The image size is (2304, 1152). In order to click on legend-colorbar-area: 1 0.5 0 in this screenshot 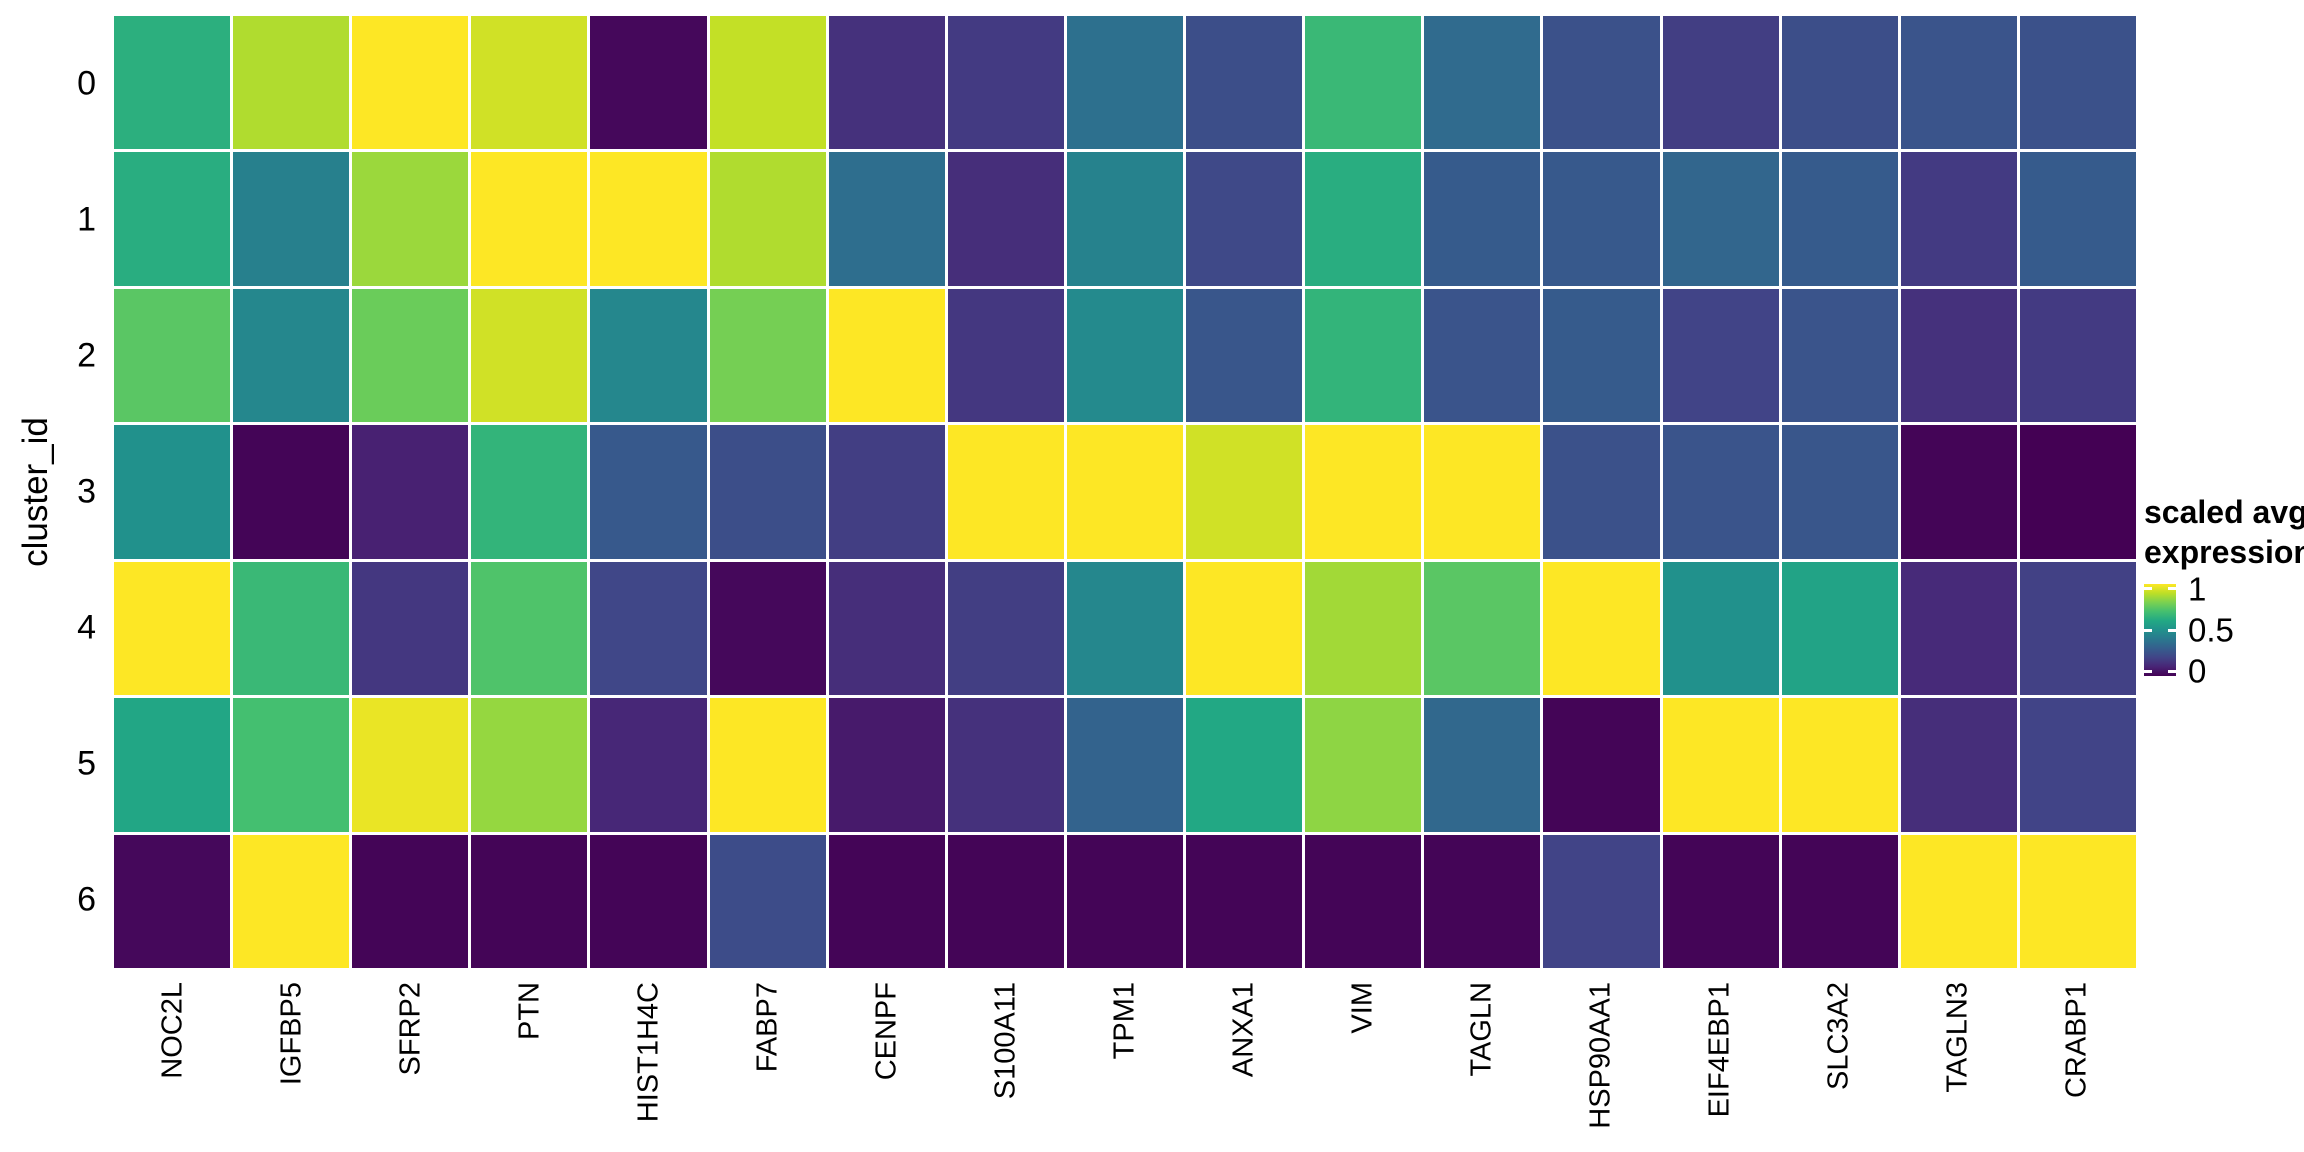, I will do `click(2224, 630)`.